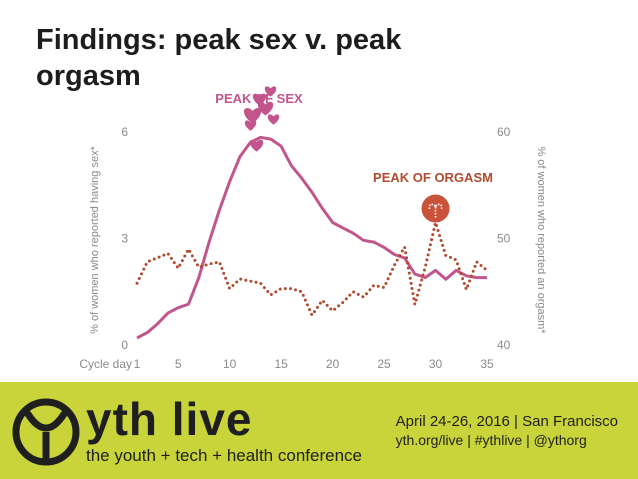 The height and width of the screenshot is (479, 638). I want to click on x-tick-label: 25, so click(384, 364).